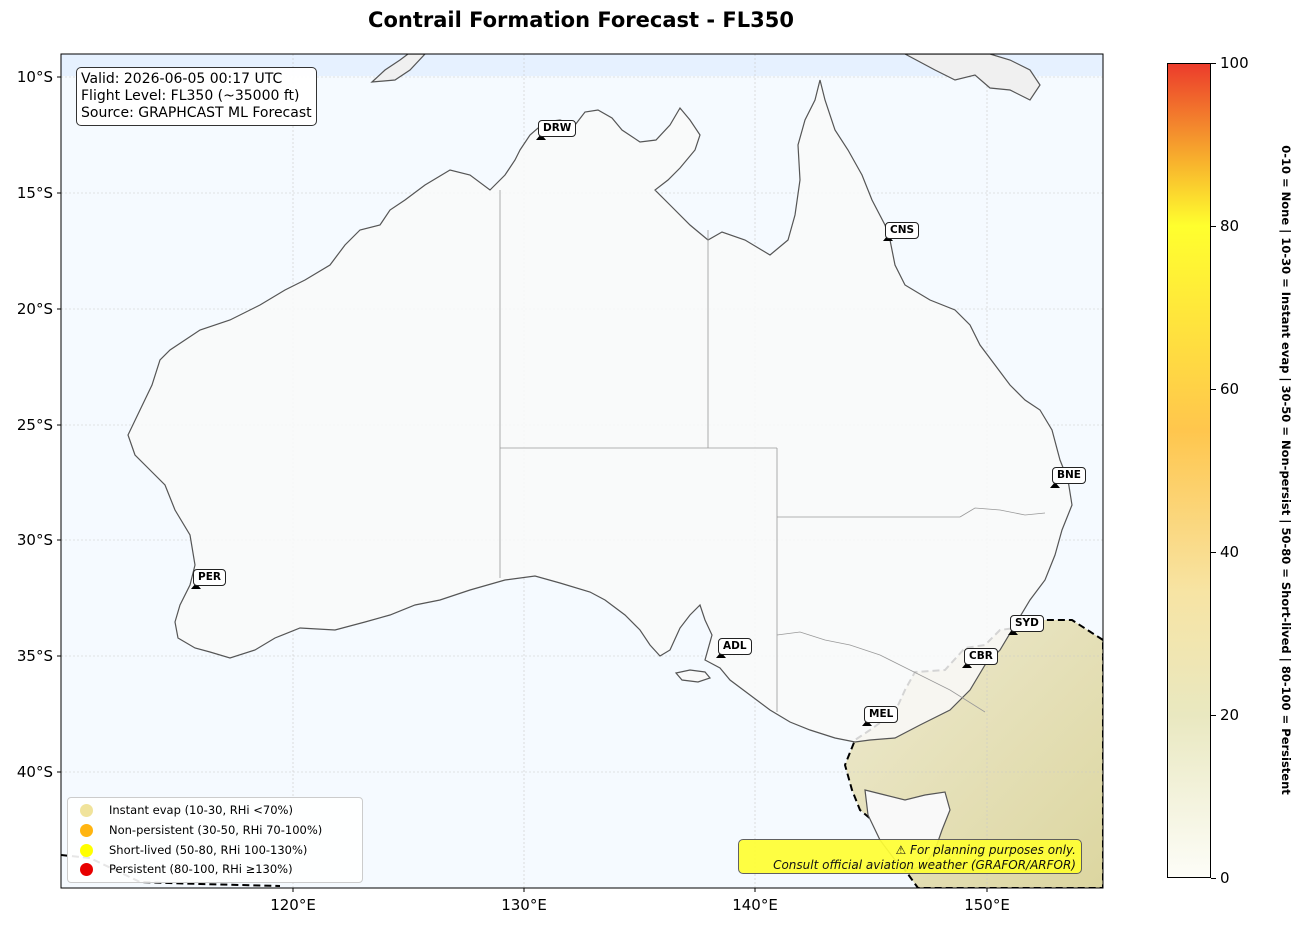 Image resolution: width=1304 pixels, height=926 pixels. I want to click on airport-marker-adl, so click(721, 655).